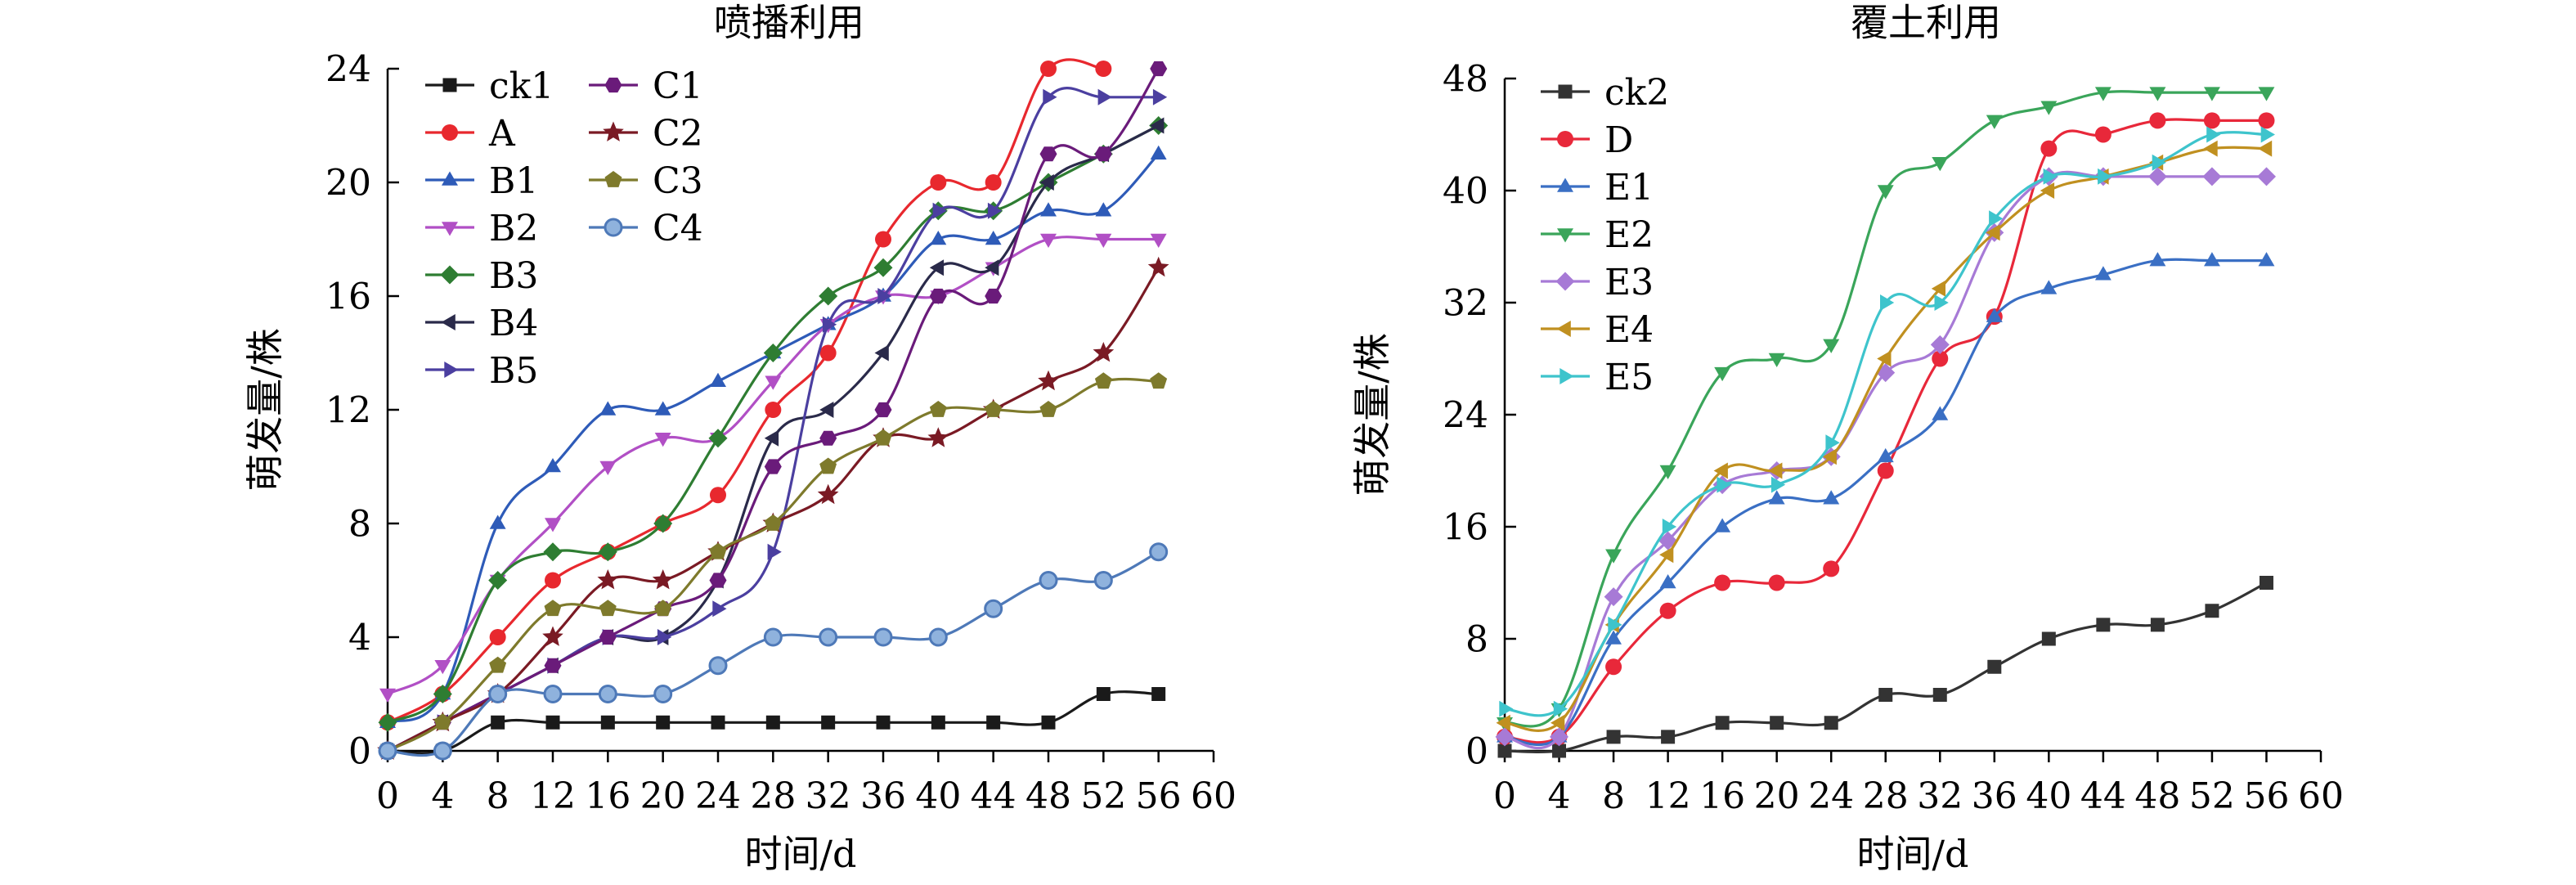 This screenshot has width=2576, height=885. Describe the element at coordinates (678, 86) in the screenshot. I see `legend-label-c1: C1` at that location.